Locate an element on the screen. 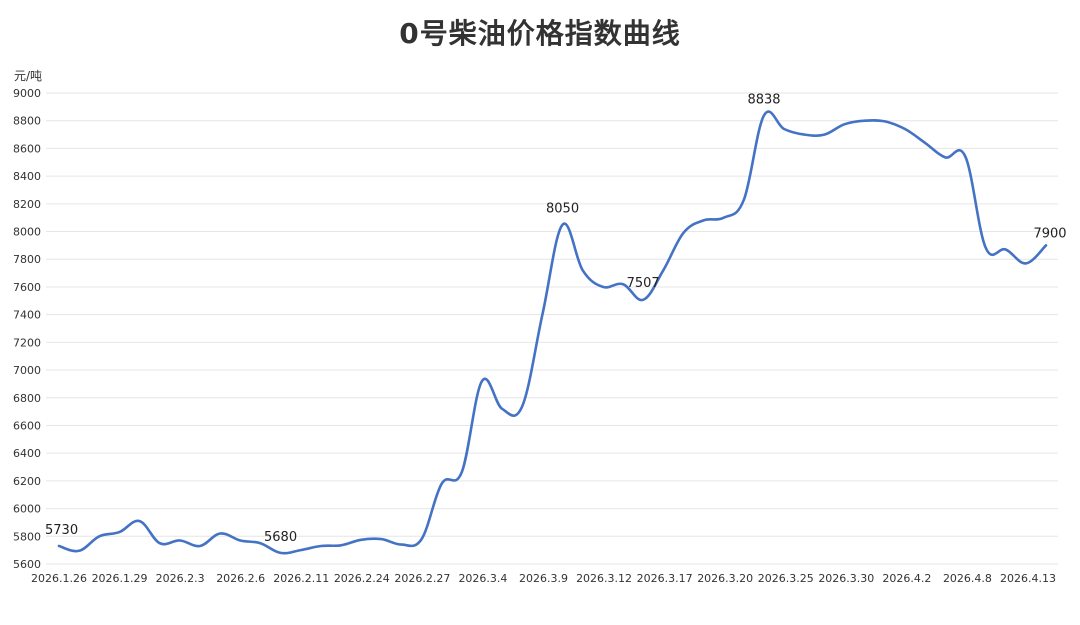 The width and height of the screenshot is (1080, 625). x-tick-label: 2026.3.30 is located at coordinates (846, 578).